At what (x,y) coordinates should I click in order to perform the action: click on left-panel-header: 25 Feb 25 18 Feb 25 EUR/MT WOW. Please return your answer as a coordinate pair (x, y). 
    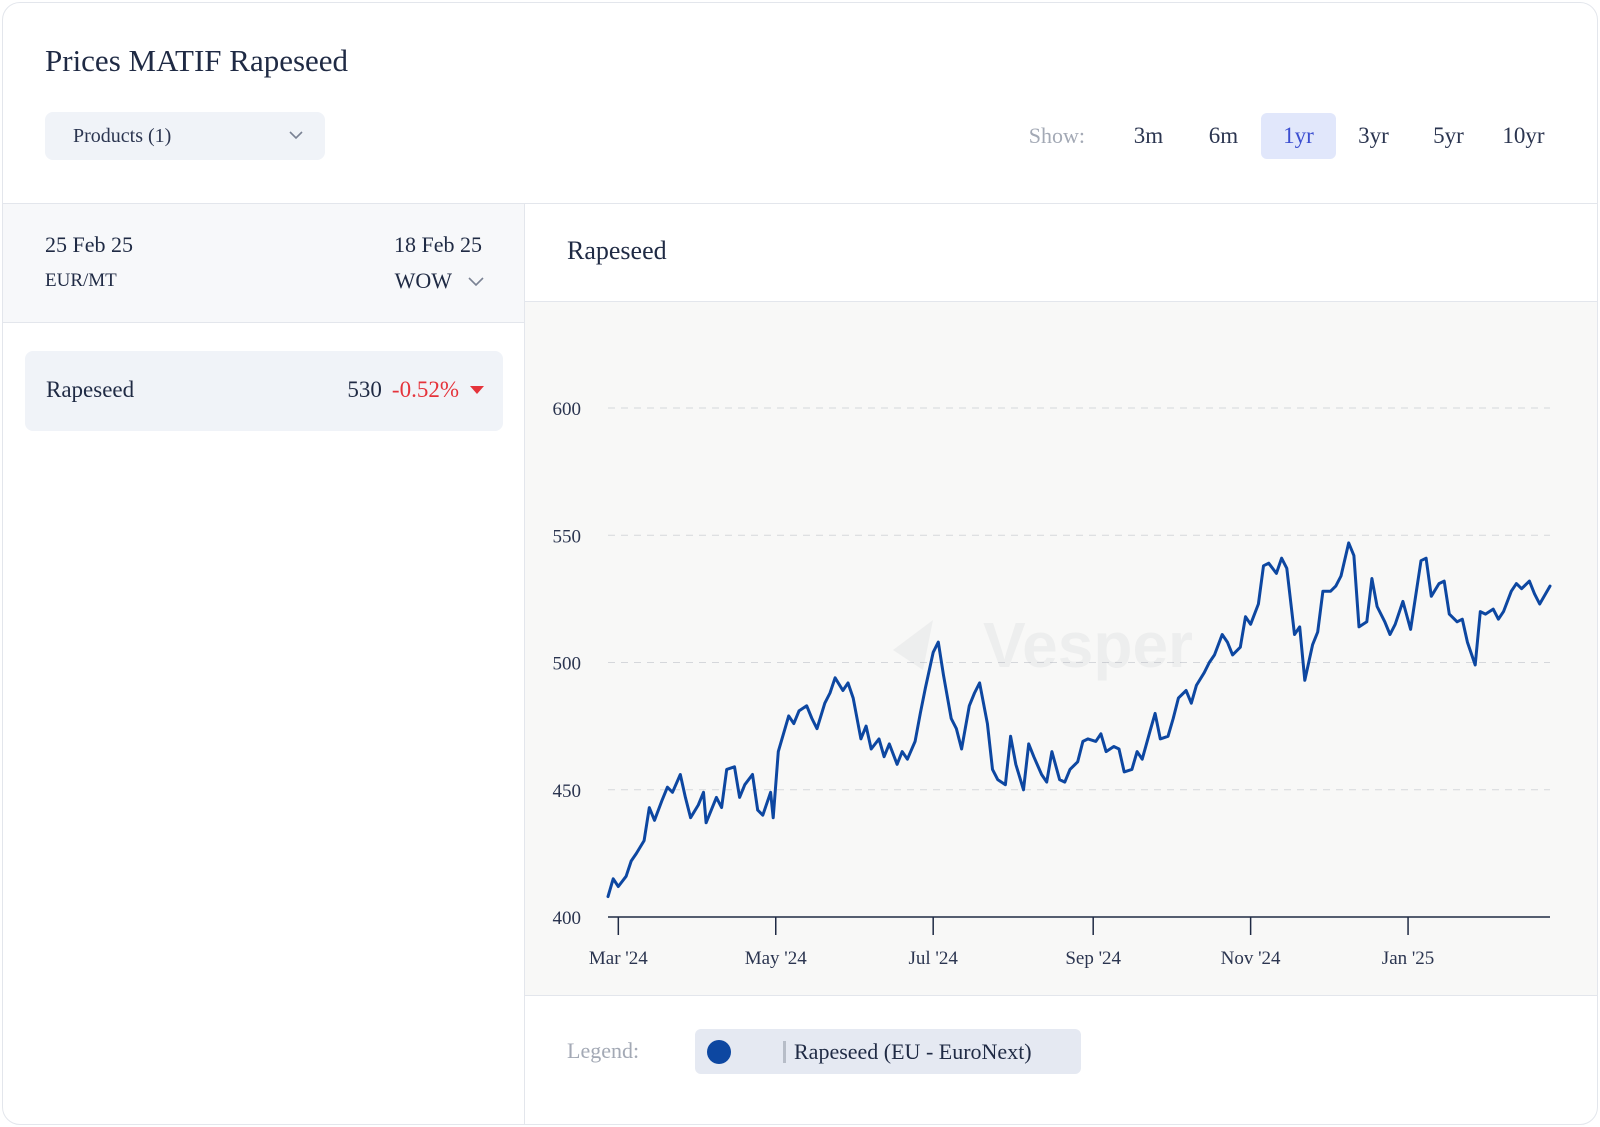
    Looking at the image, I should click on (263, 263).